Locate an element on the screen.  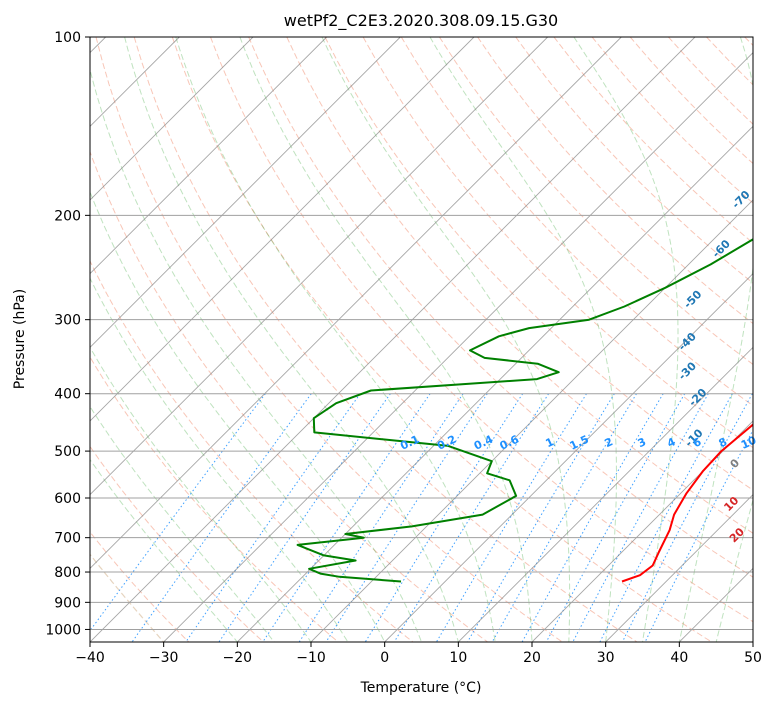
y-tick-label: 200 is located at coordinates (67, 216).